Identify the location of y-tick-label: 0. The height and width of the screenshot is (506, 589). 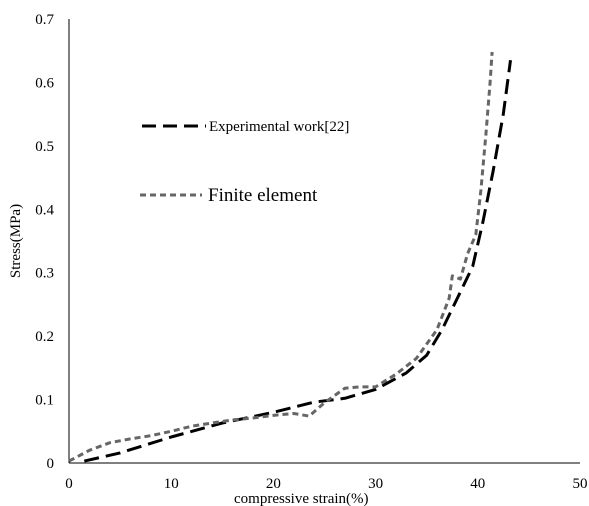
(51, 464).